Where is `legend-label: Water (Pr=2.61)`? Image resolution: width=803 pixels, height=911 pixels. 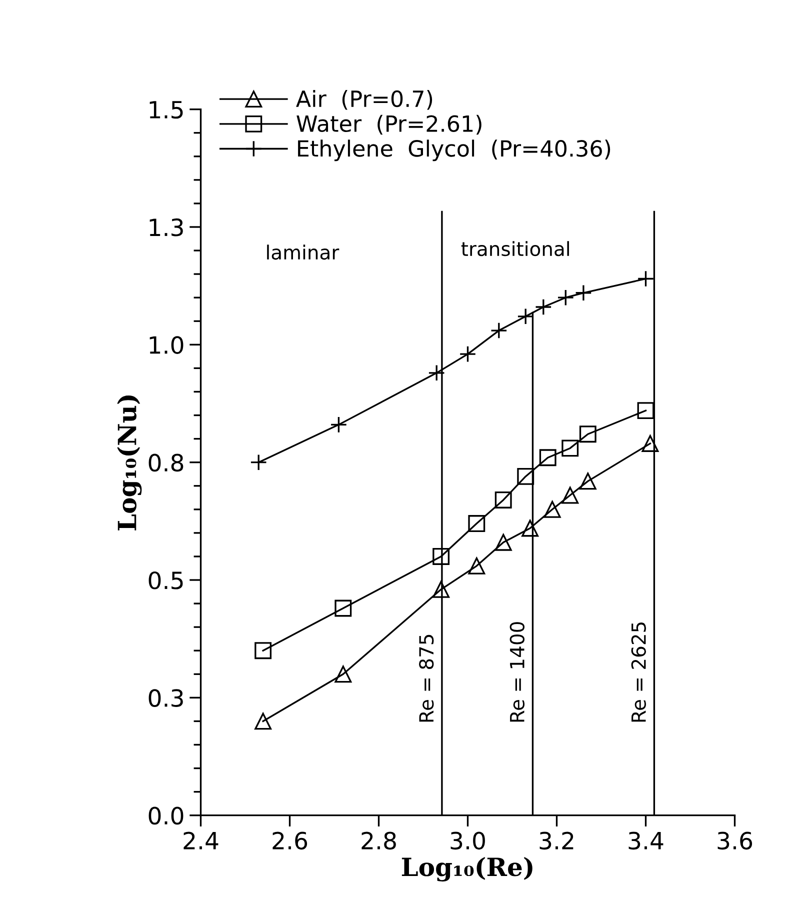
legend-label: Water (Pr=2.61) is located at coordinates (389, 124).